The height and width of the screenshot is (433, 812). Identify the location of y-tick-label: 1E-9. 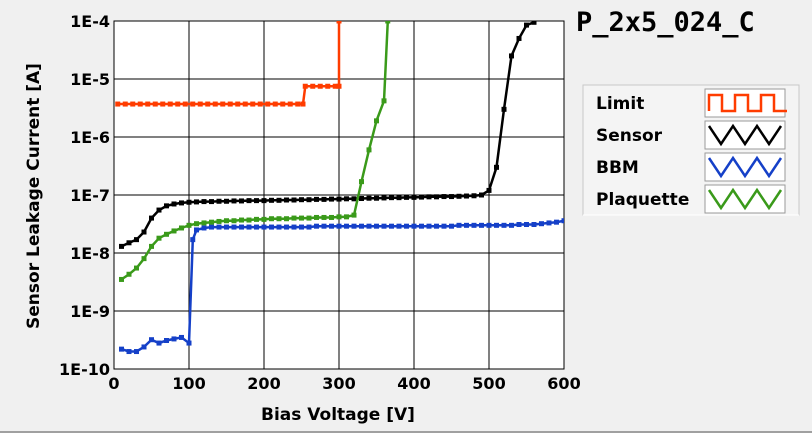
(90, 311).